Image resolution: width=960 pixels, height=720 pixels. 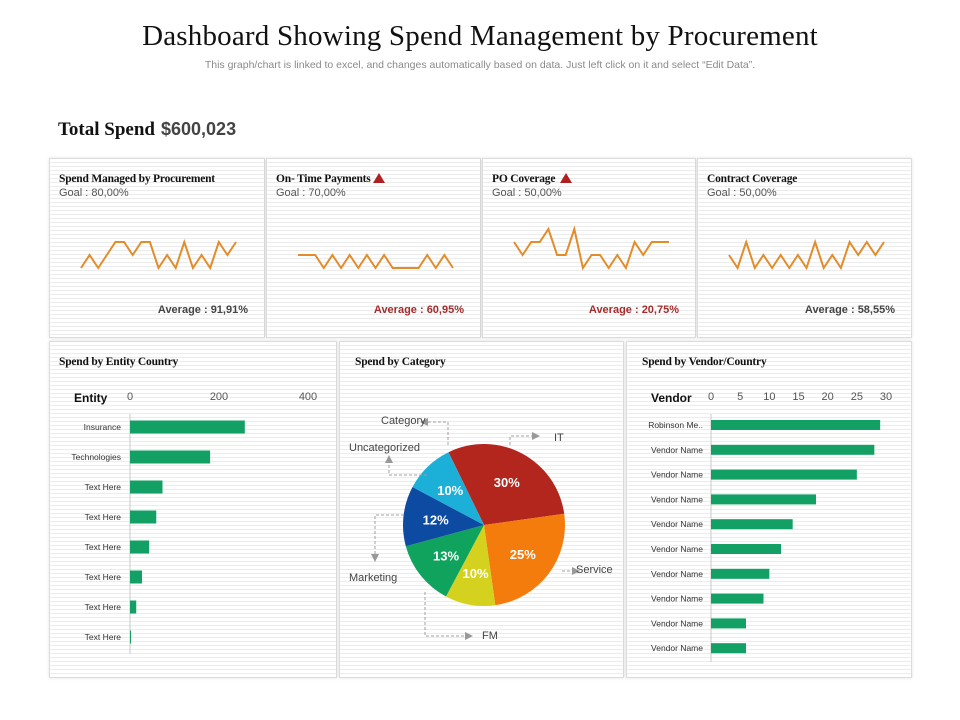 I want to click on callout-label: IT, so click(x=559, y=438).